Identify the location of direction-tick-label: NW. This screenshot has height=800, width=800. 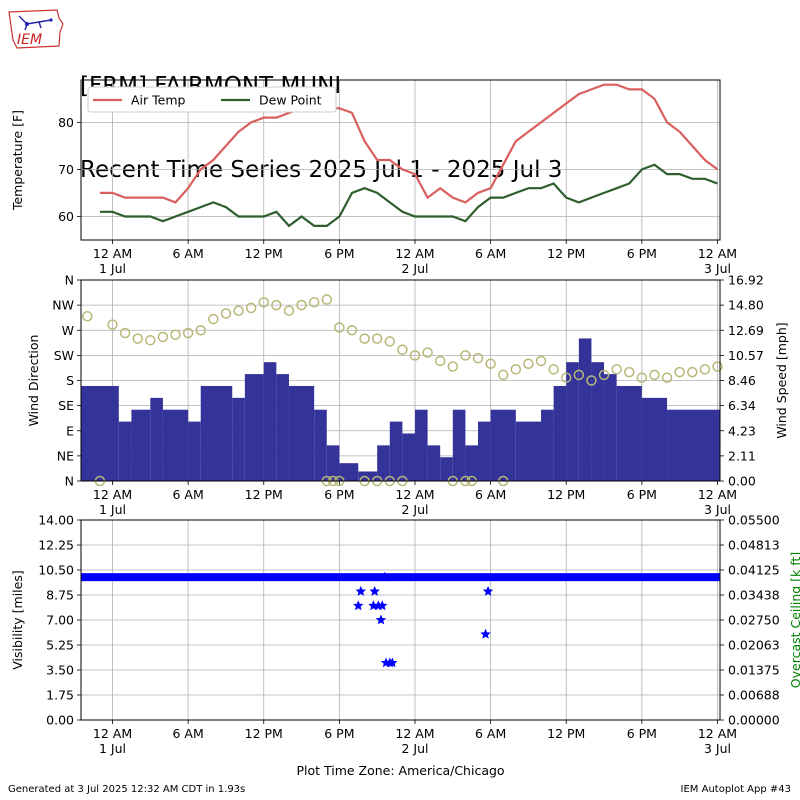
(63, 305).